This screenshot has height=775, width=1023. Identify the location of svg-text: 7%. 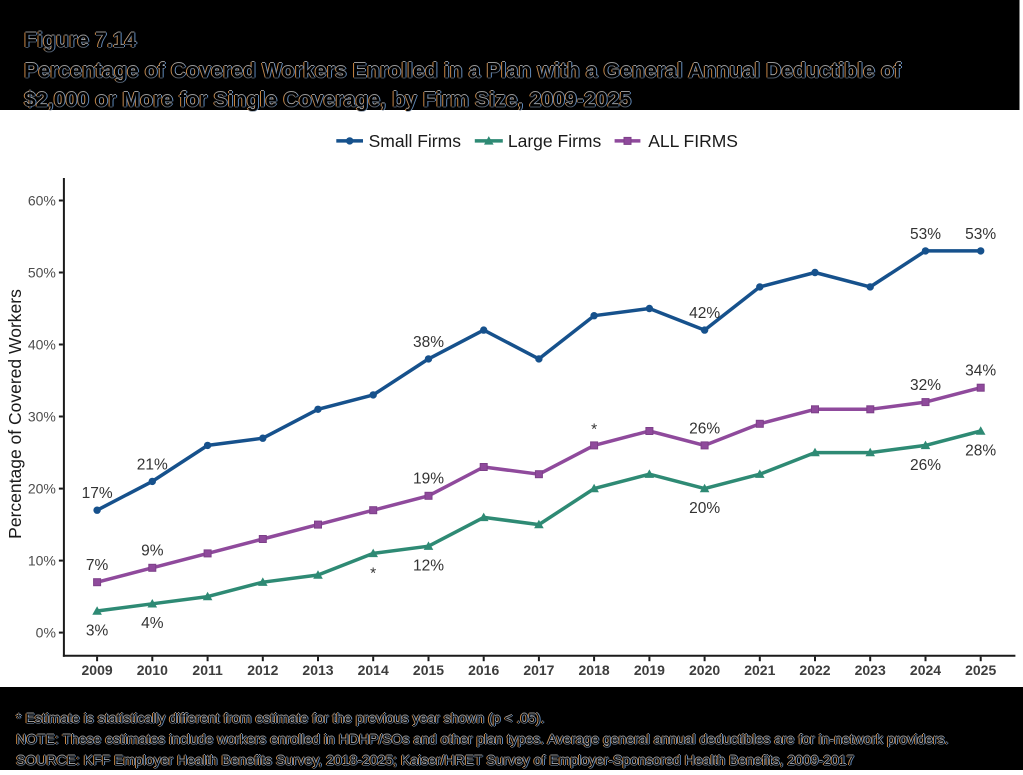
(97, 565).